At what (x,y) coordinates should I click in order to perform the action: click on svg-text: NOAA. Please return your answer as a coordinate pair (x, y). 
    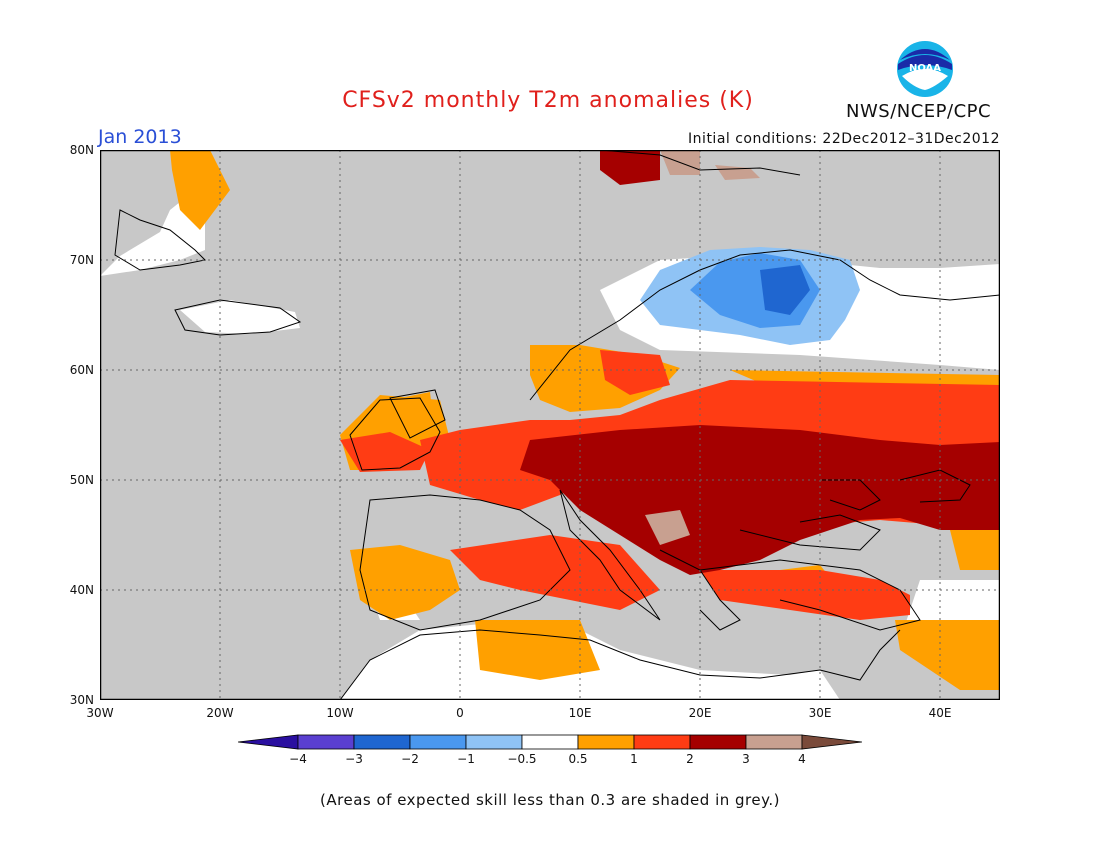
    Looking at the image, I should click on (925, 68).